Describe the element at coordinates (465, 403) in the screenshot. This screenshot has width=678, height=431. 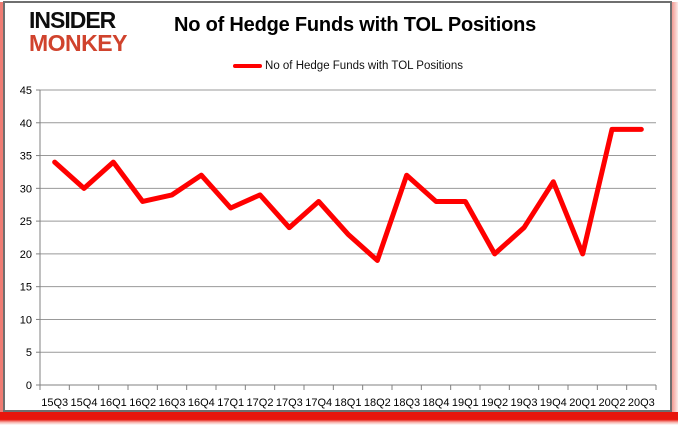
I see `x-axis-label: 19Q1` at that location.